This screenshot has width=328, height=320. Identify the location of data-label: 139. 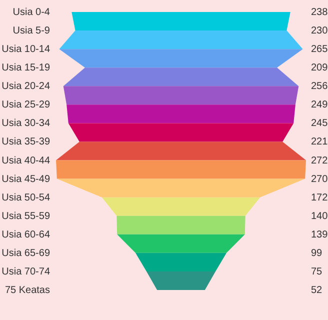
(319, 234).